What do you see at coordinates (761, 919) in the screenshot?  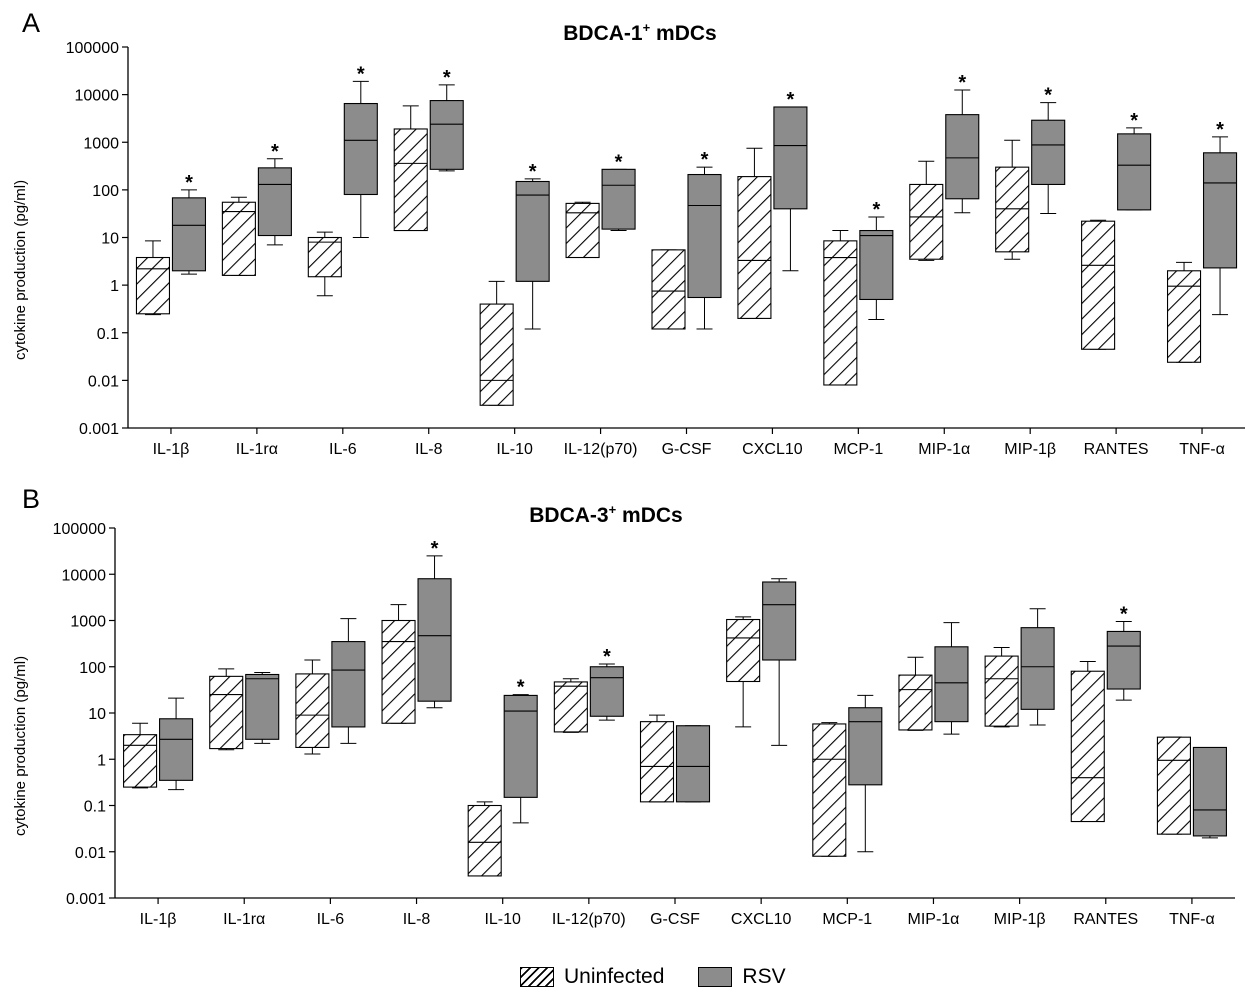 I see `x-tick-label-cxcl10: CXCL10` at bounding box center [761, 919].